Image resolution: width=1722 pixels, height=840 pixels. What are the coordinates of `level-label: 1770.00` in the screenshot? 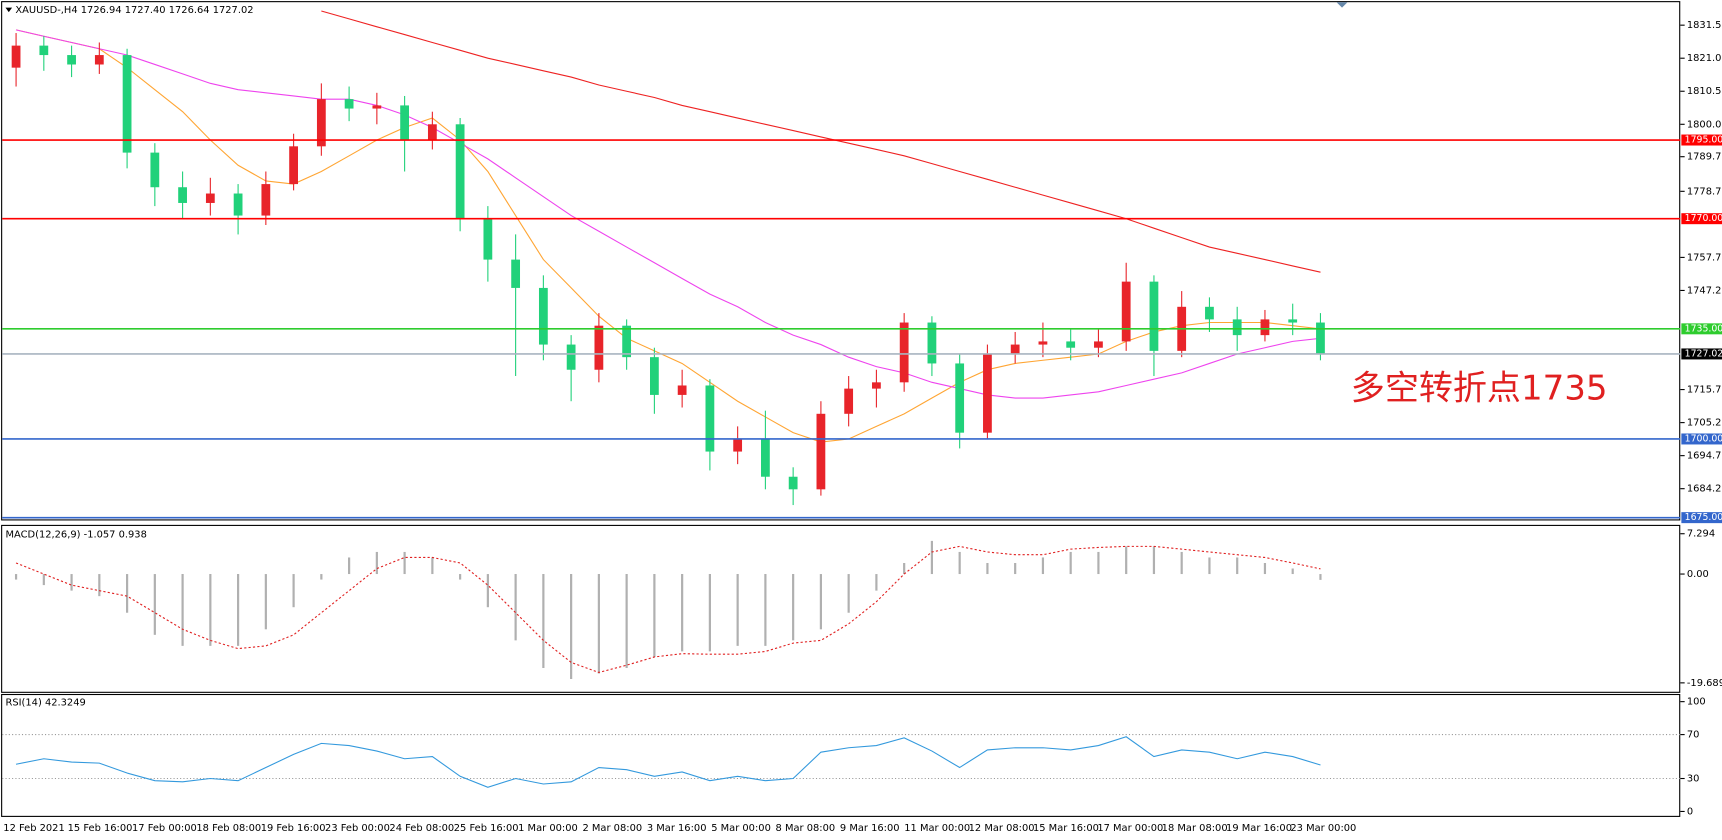 It's located at (1703, 218).